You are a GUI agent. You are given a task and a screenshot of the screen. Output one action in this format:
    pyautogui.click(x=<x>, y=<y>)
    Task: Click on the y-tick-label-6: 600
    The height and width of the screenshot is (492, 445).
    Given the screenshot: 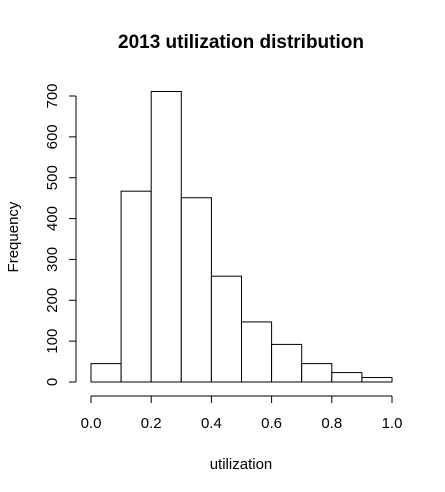 What is the action you would take?
    pyautogui.click(x=52, y=136)
    